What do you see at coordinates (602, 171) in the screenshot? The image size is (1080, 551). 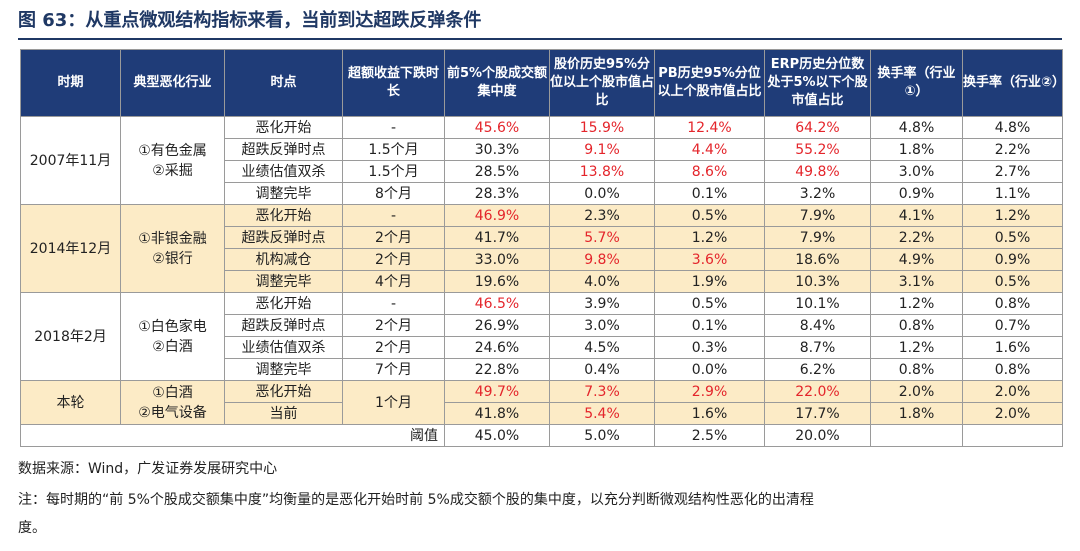 I see `price95-cell: 13.8%` at bounding box center [602, 171].